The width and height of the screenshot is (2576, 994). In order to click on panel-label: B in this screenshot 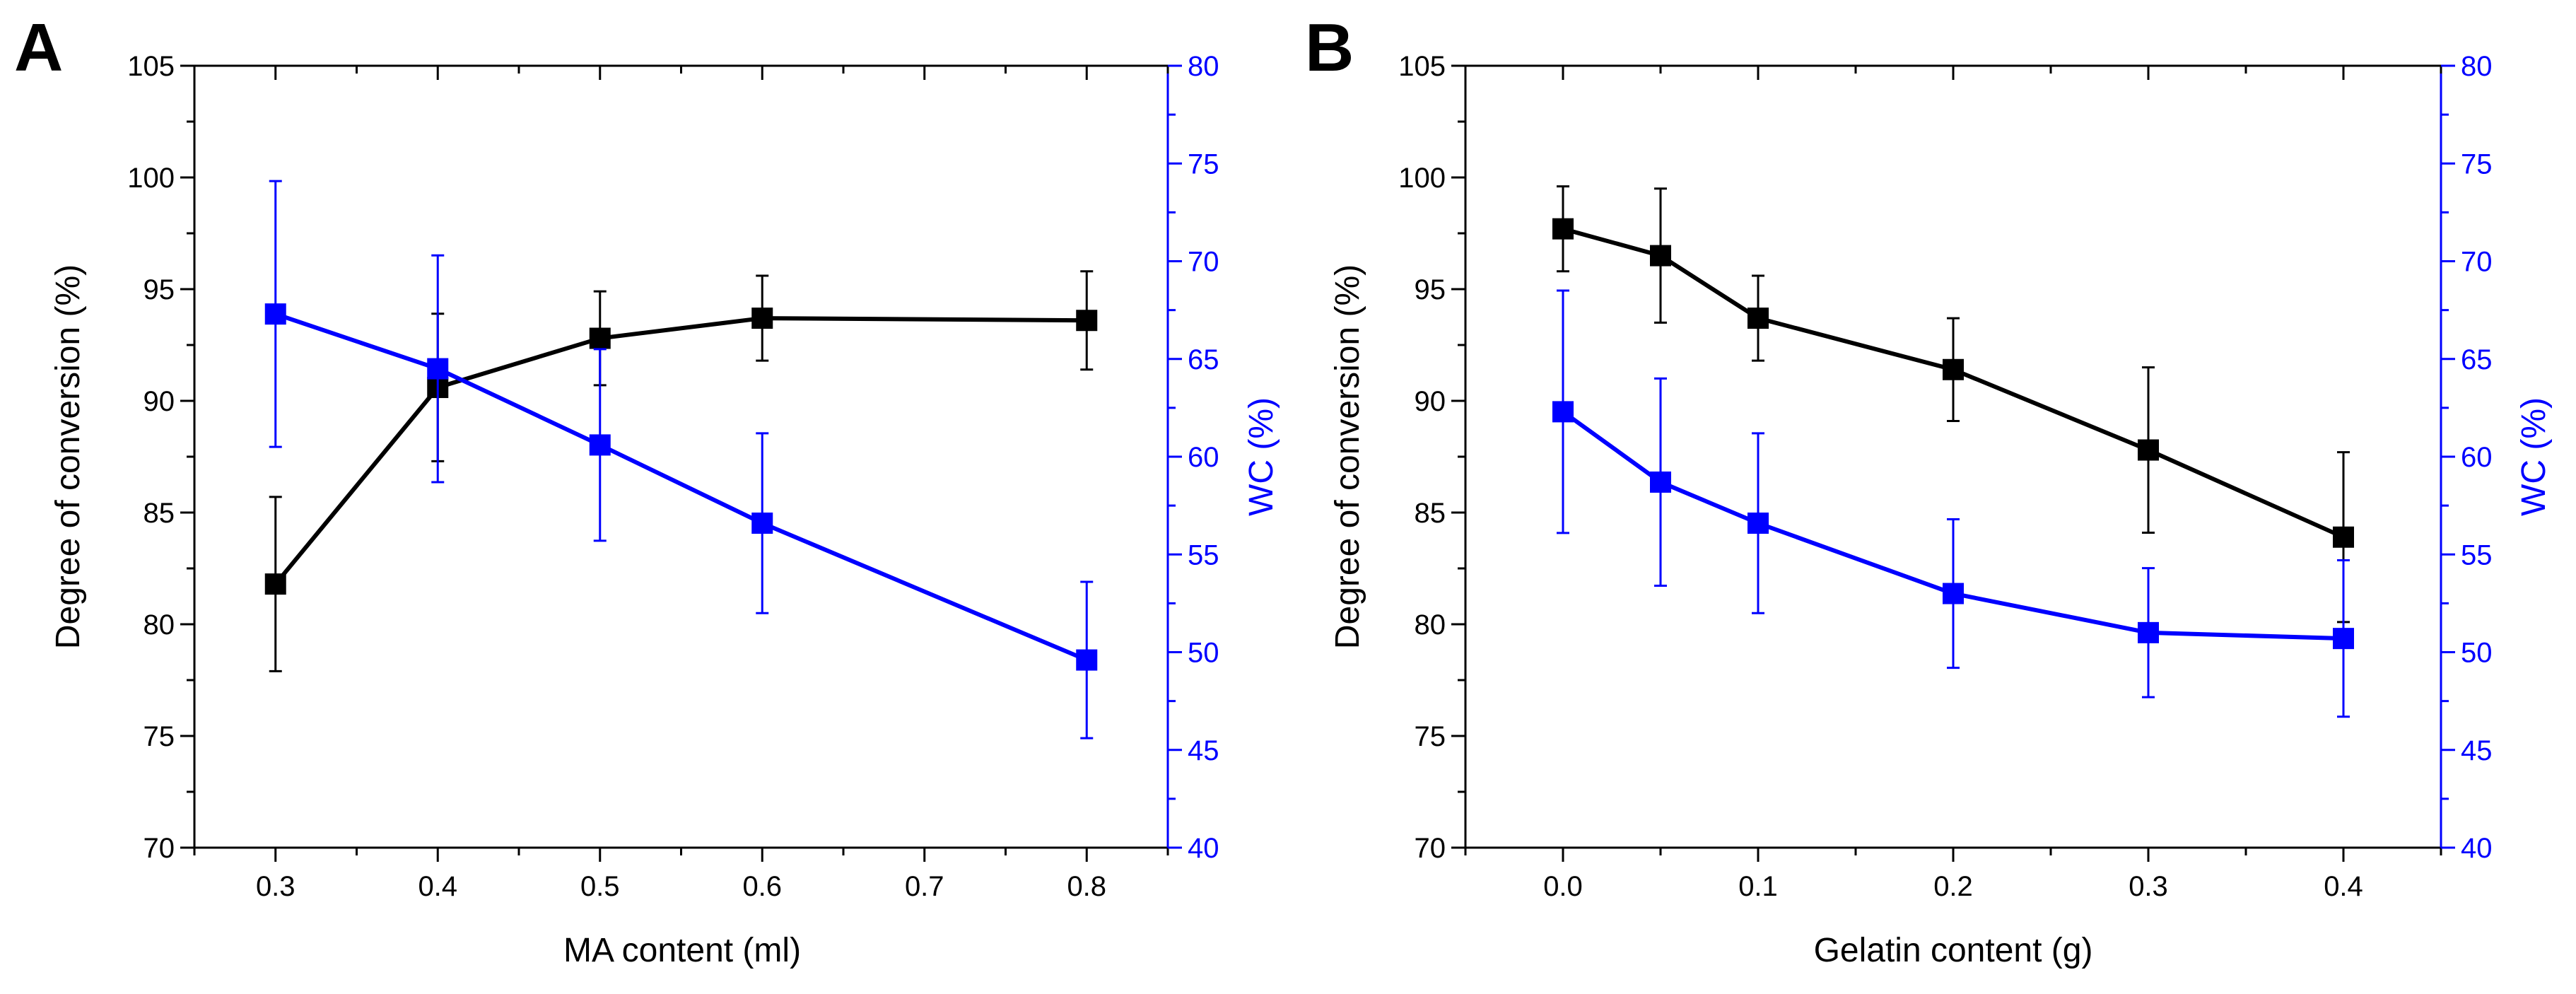, I will do `click(1330, 48)`.